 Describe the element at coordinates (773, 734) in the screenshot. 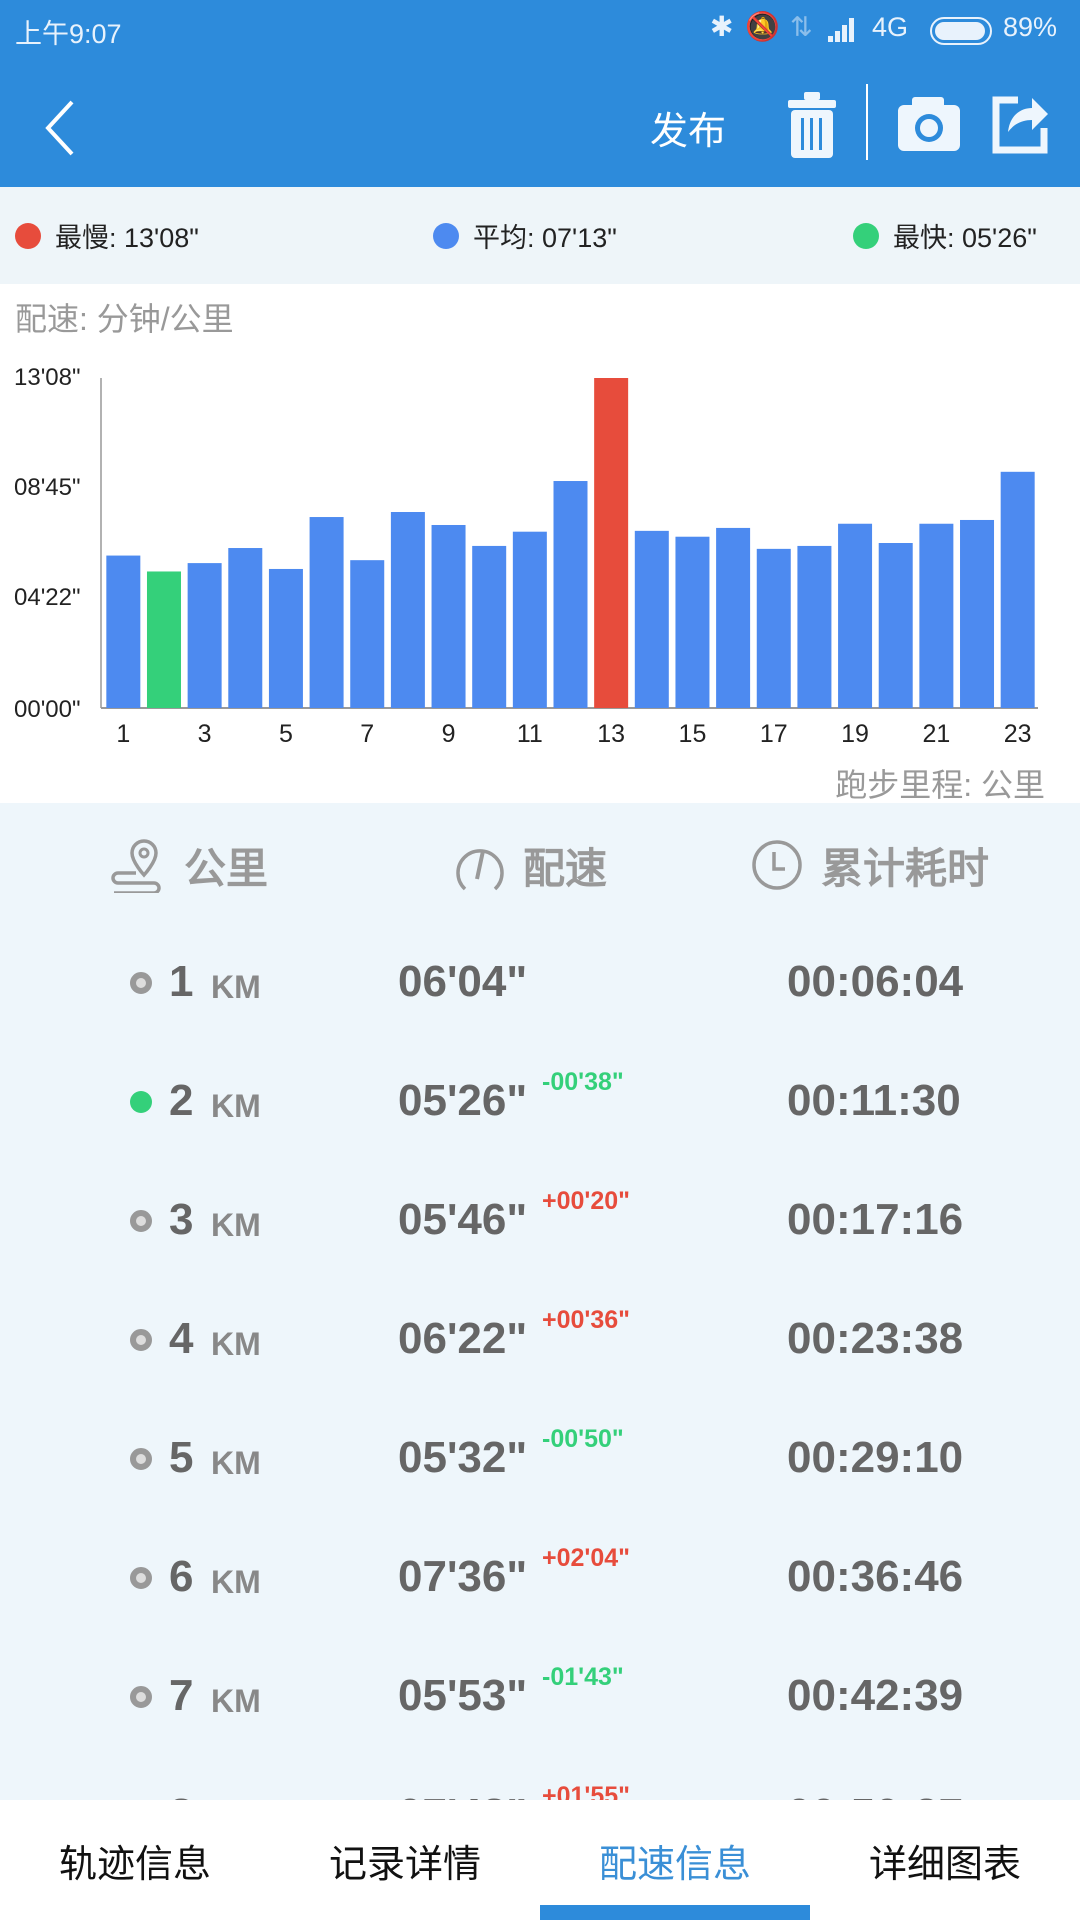

I see `x-tick-label: 17` at that location.